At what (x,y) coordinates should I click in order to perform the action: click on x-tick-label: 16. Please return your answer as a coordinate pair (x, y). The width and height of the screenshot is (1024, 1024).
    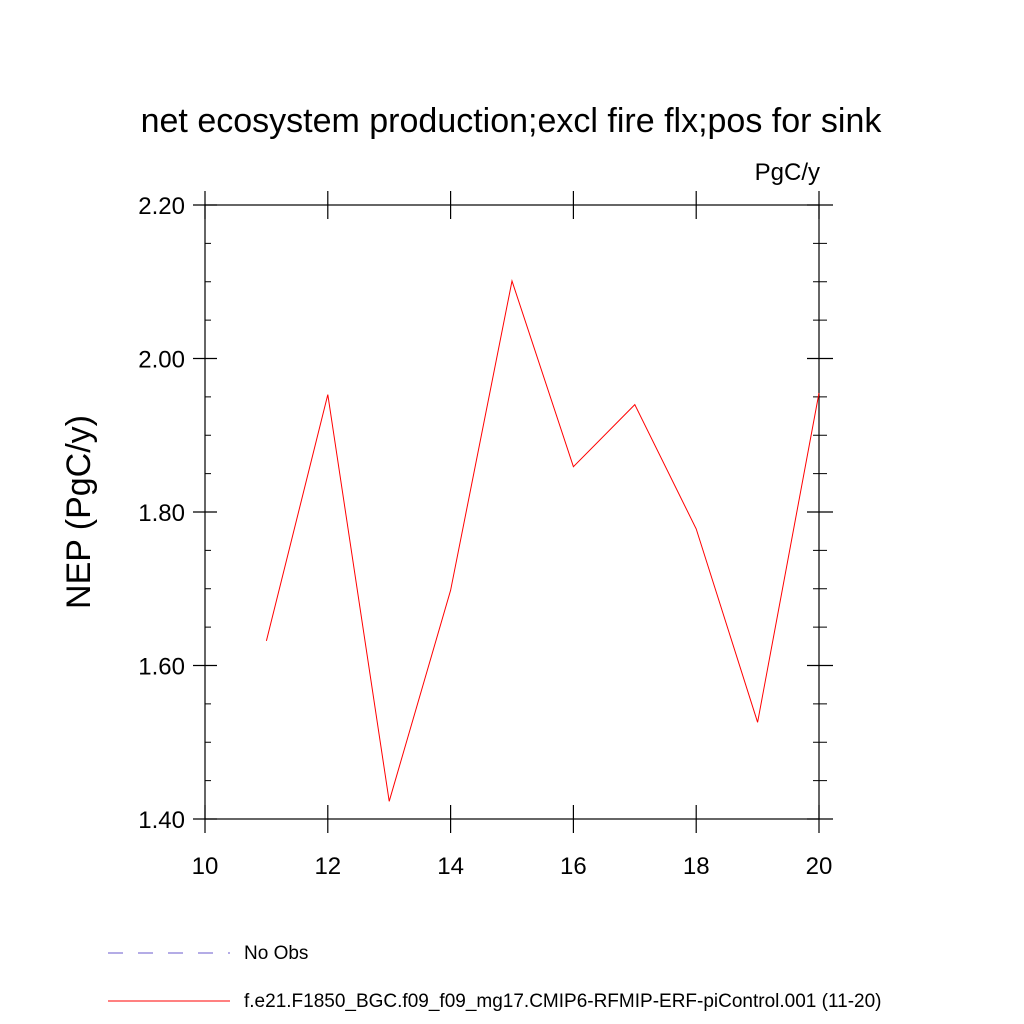
    Looking at the image, I should click on (573, 866).